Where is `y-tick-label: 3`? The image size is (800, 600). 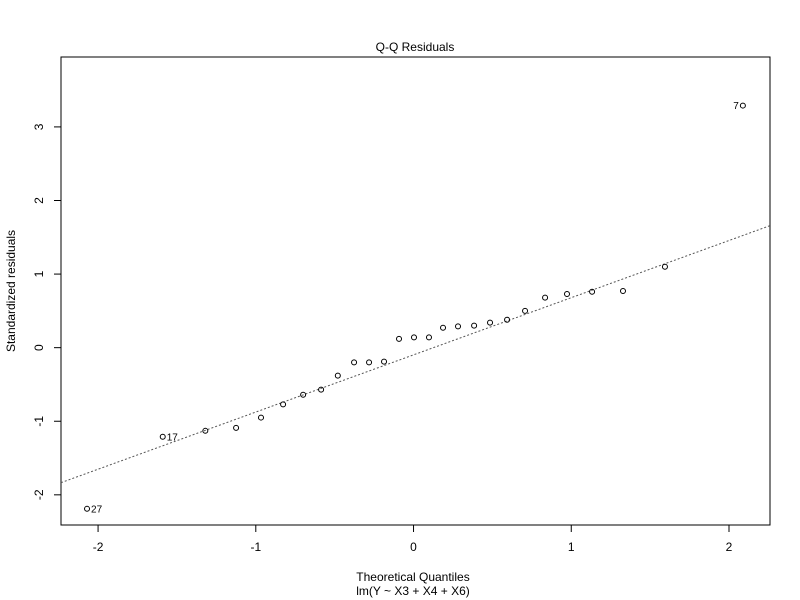
y-tick-label: 3 is located at coordinates (39, 126).